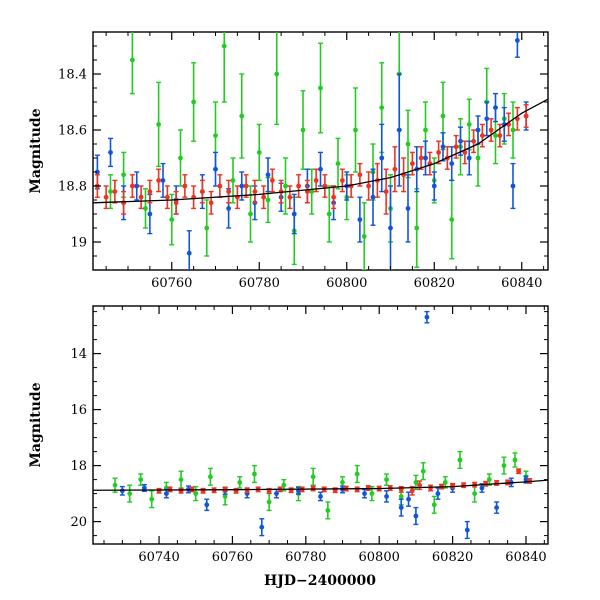  I want to click on bottom-y-tick-label: 16, so click(78, 410).